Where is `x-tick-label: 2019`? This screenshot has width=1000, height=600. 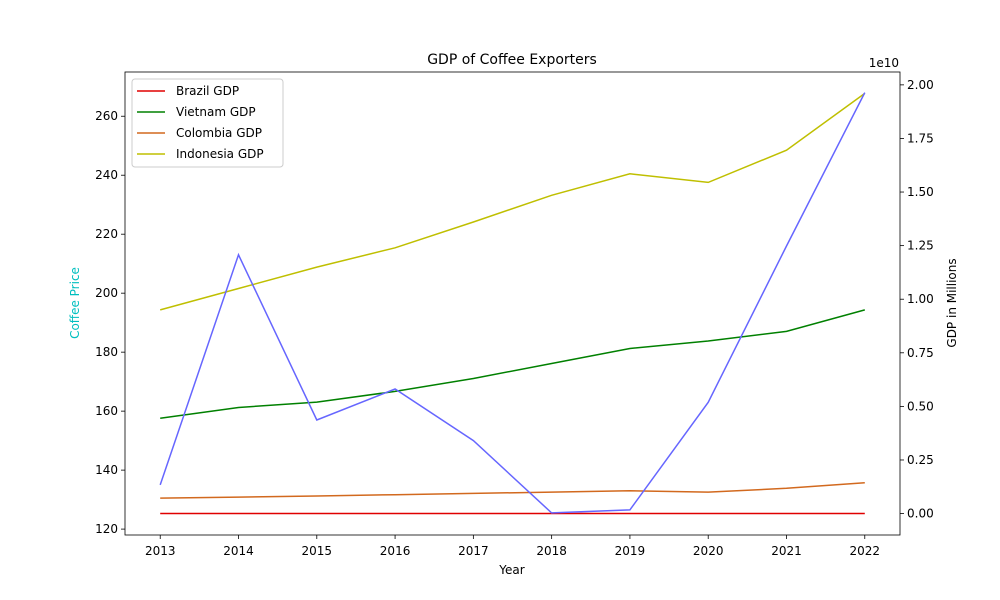
x-tick-label: 2019 is located at coordinates (630, 551).